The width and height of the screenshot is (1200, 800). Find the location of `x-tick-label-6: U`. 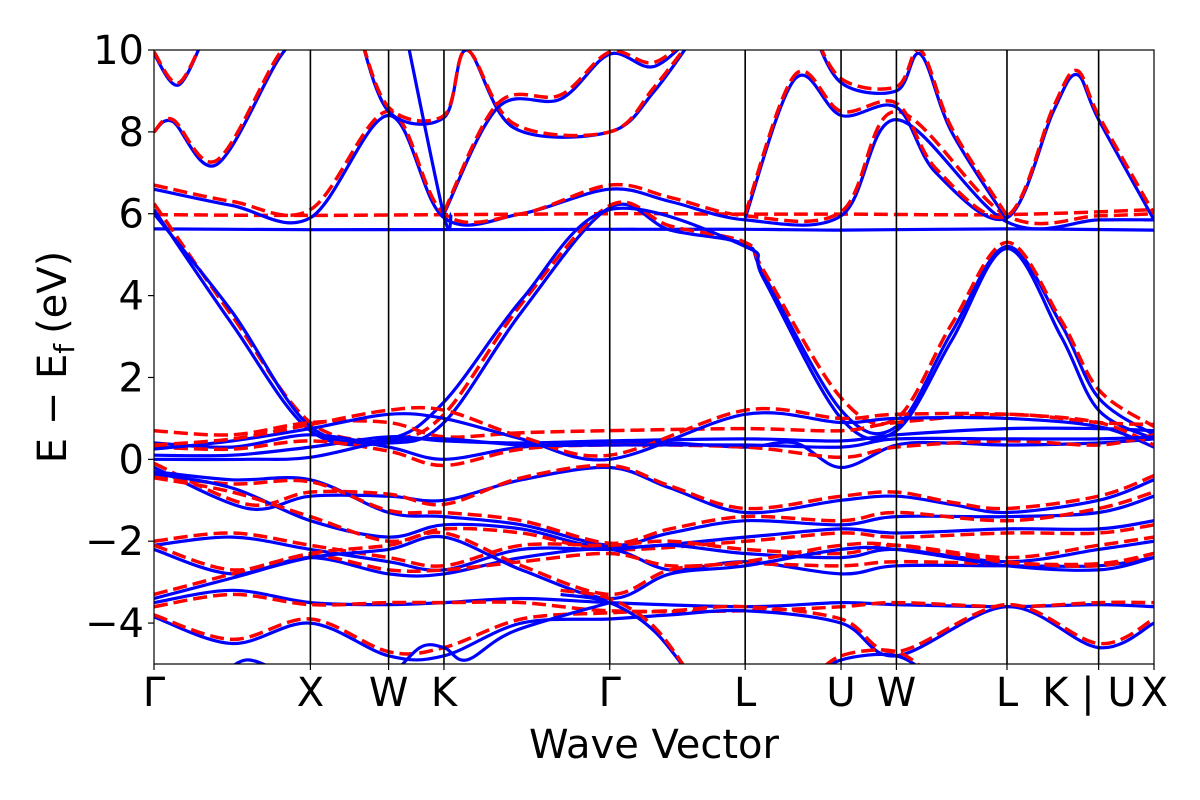

x-tick-label-6: U is located at coordinates (840, 693).